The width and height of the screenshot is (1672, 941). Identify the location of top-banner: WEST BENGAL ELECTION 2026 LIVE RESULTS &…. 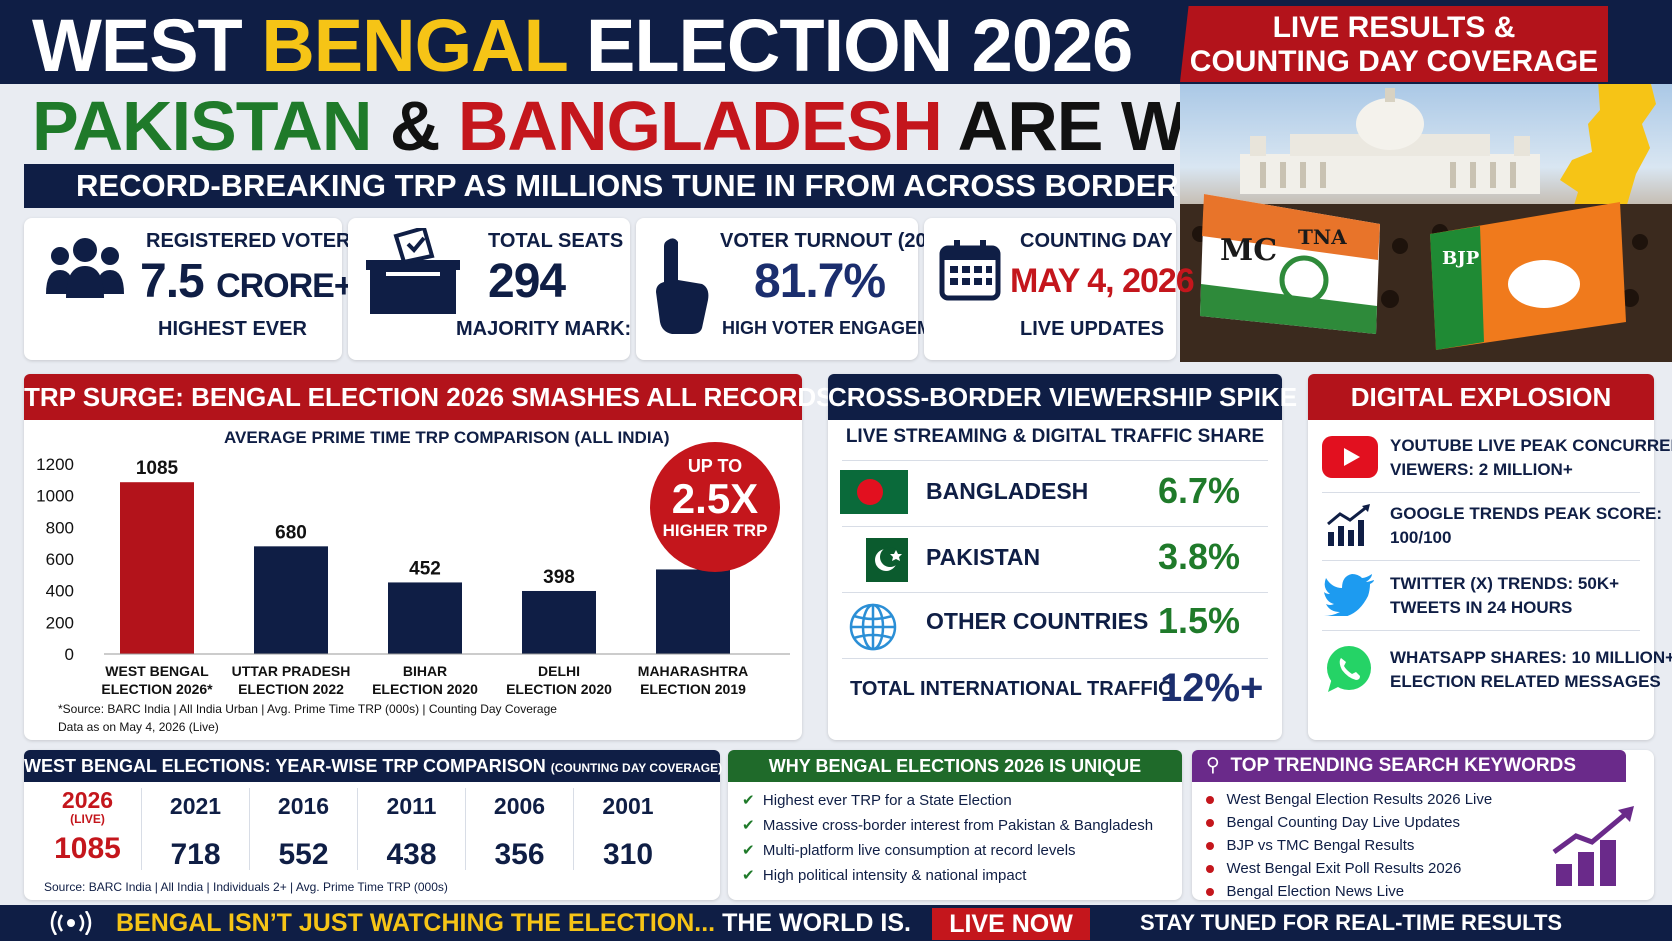
(836, 43).